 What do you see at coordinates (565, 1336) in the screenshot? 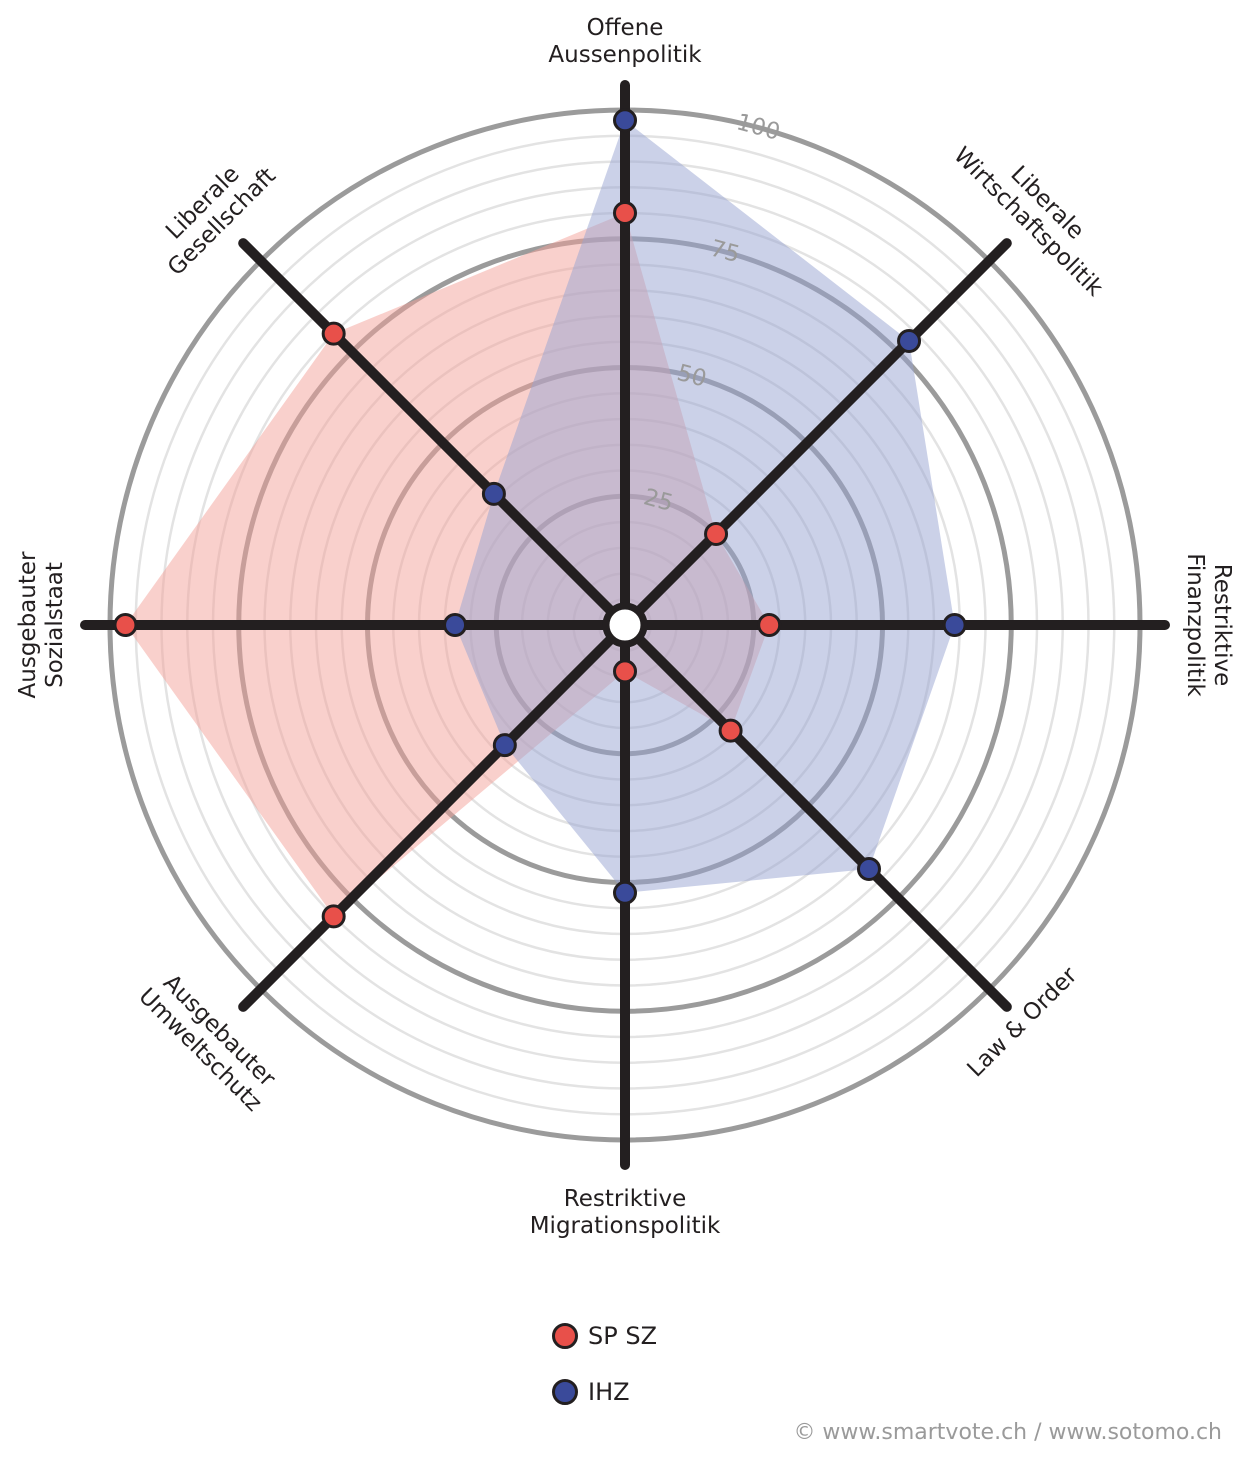
I see `legend-dot-sp-sz` at bounding box center [565, 1336].